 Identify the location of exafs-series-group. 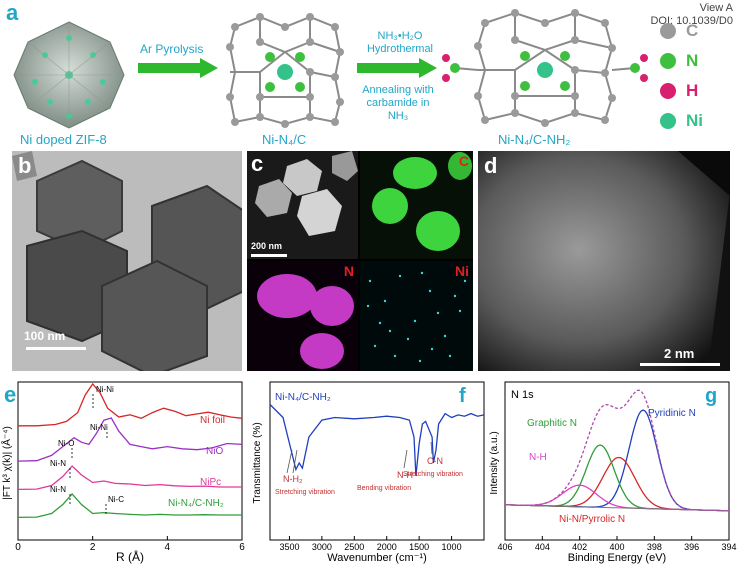
(130, 450).